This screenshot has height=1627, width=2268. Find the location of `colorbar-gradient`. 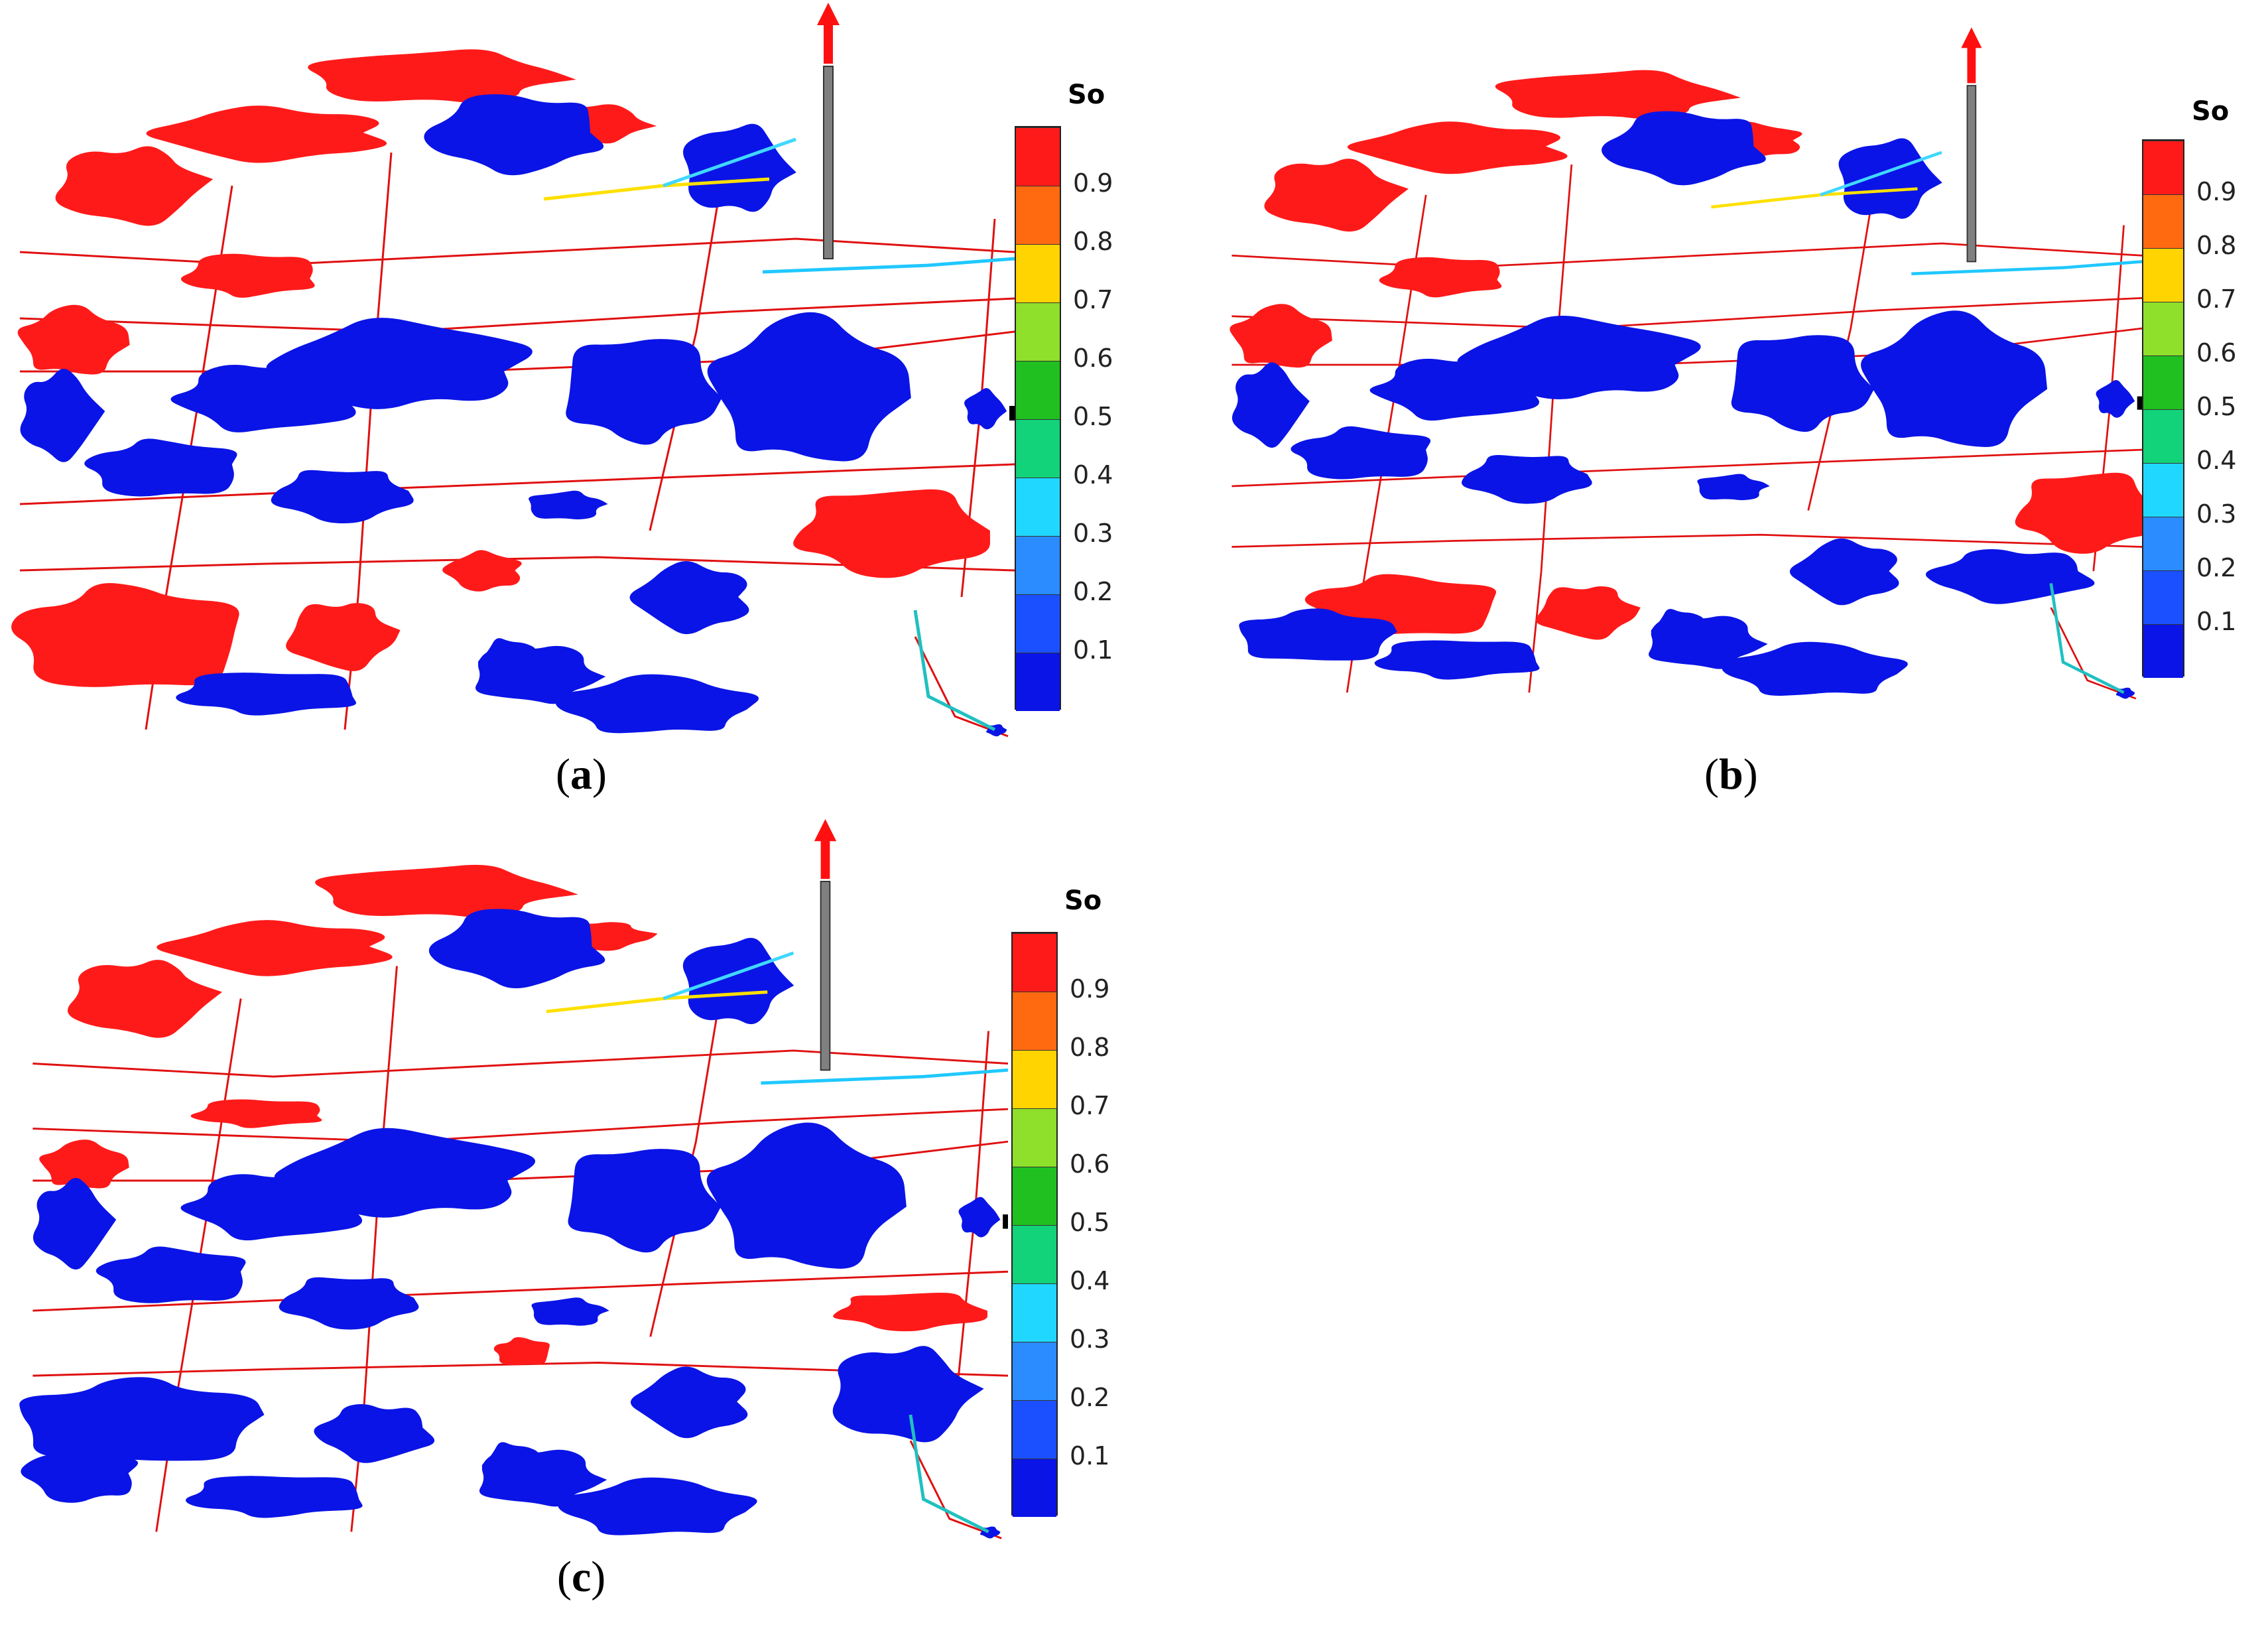

colorbar-gradient is located at coordinates (2163, 408).